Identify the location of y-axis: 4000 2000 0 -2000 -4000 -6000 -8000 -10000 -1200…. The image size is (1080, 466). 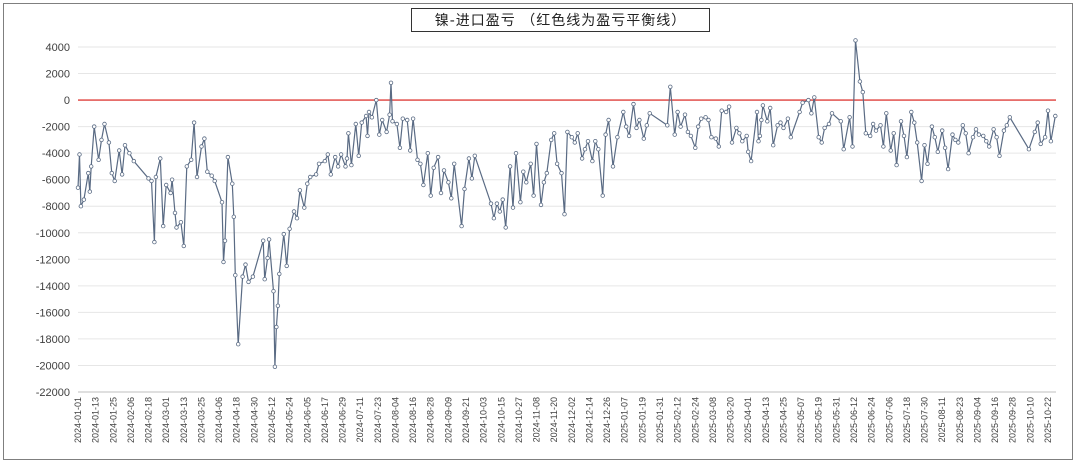
(53, 220).